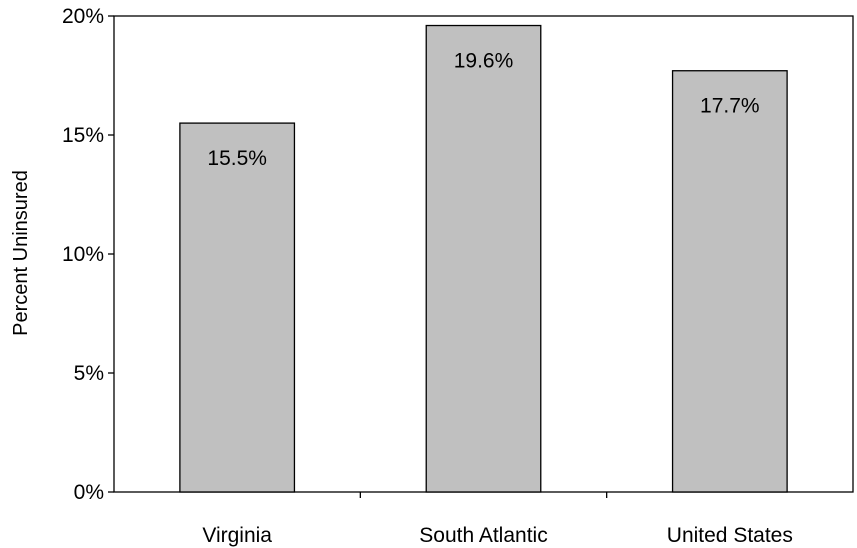 The height and width of the screenshot is (548, 857). What do you see at coordinates (237, 158) in the screenshot?
I see `data-label: 15.5%` at bounding box center [237, 158].